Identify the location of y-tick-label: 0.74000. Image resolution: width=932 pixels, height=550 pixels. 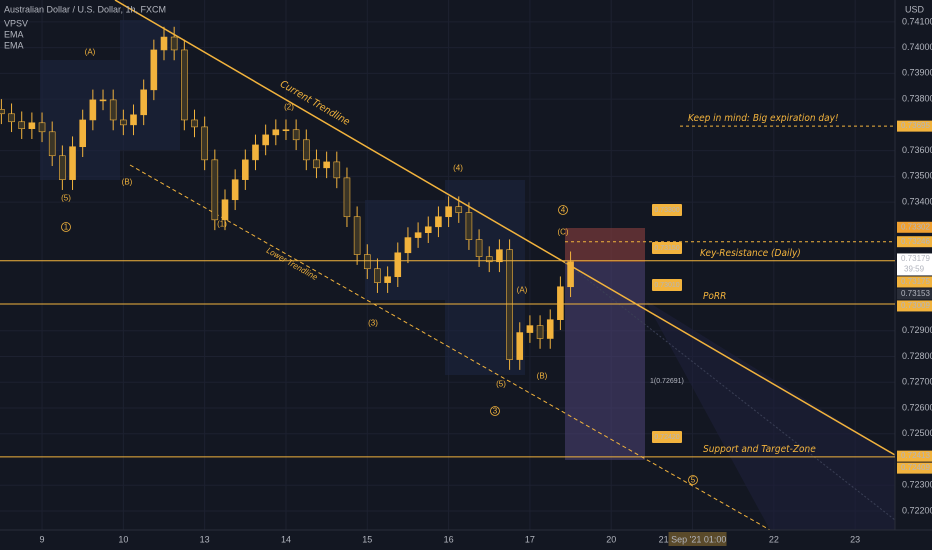
(917, 47).